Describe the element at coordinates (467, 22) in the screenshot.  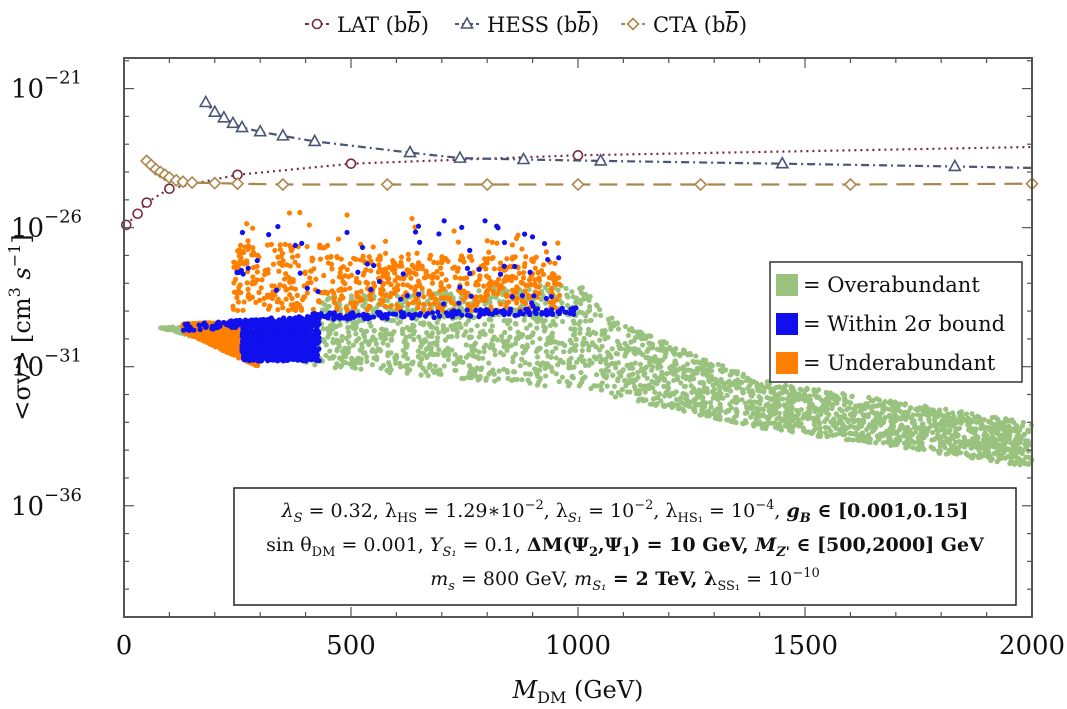
I see `legend-triangle-icon` at that location.